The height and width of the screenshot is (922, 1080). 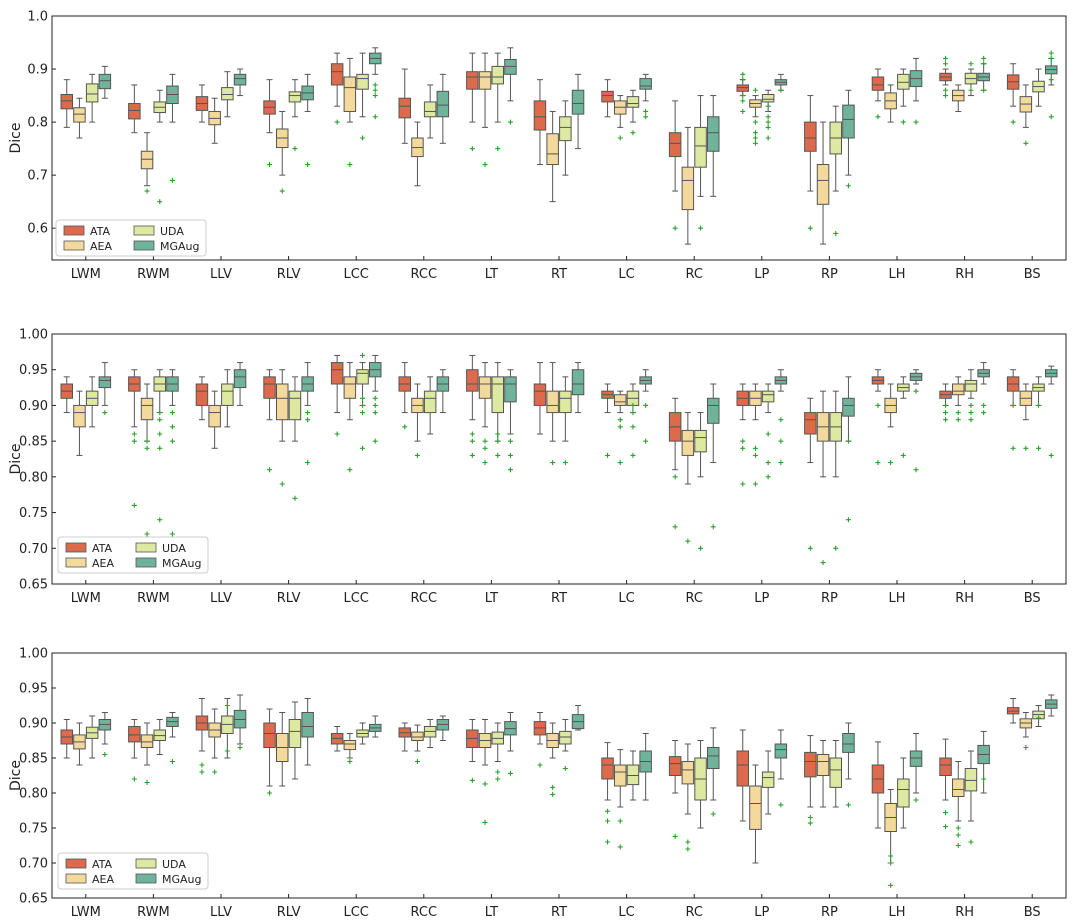 I want to click on box-LLV-AEA, so click(x=214, y=419).